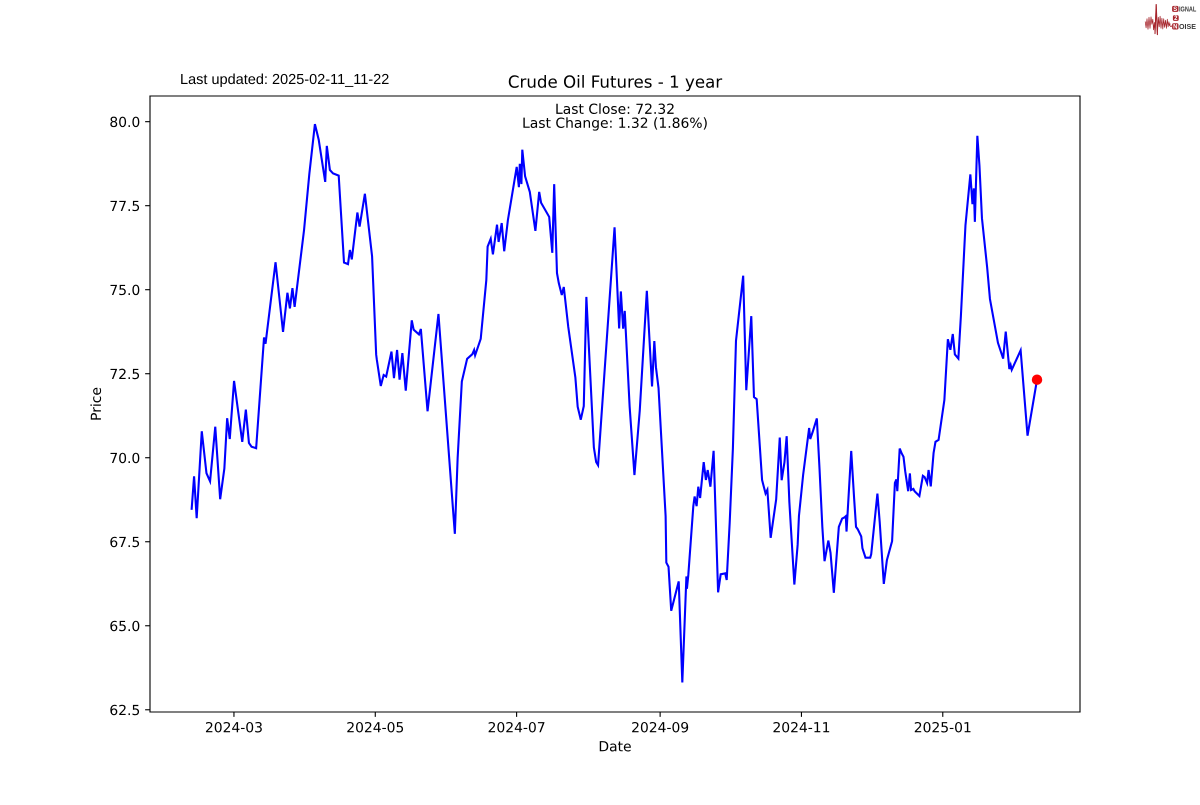 Image resolution: width=1200 pixels, height=805 pixels. Describe the element at coordinates (1176, 19) in the screenshot. I see `svg-text: 2` at that location.